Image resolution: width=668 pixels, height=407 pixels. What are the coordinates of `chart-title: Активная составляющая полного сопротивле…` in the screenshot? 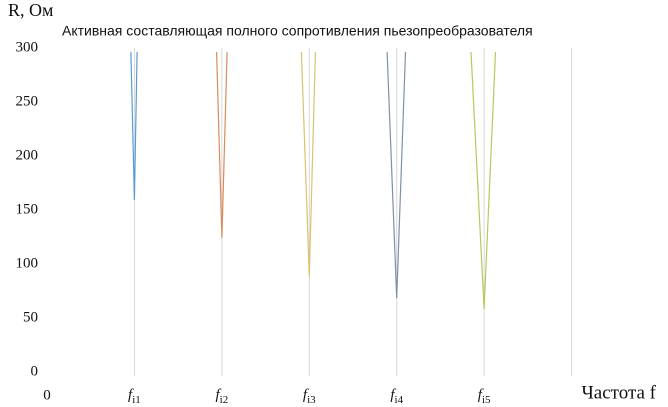 It's located at (297, 31).